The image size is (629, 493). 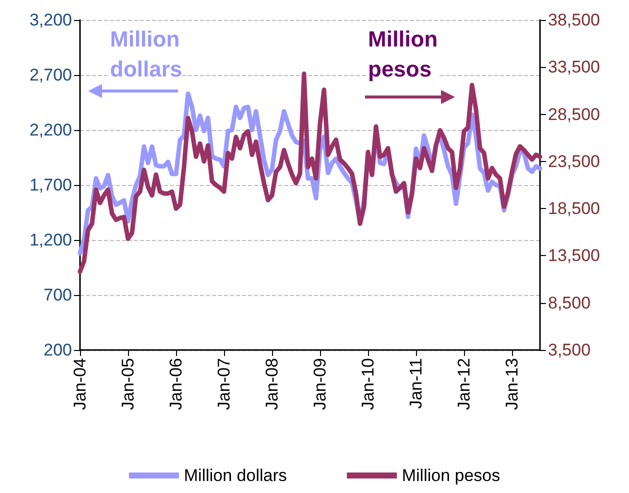 What do you see at coordinates (464, 384) in the screenshot?
I see `x-tick-label: Jan-12` at bounding box center [464, 384].